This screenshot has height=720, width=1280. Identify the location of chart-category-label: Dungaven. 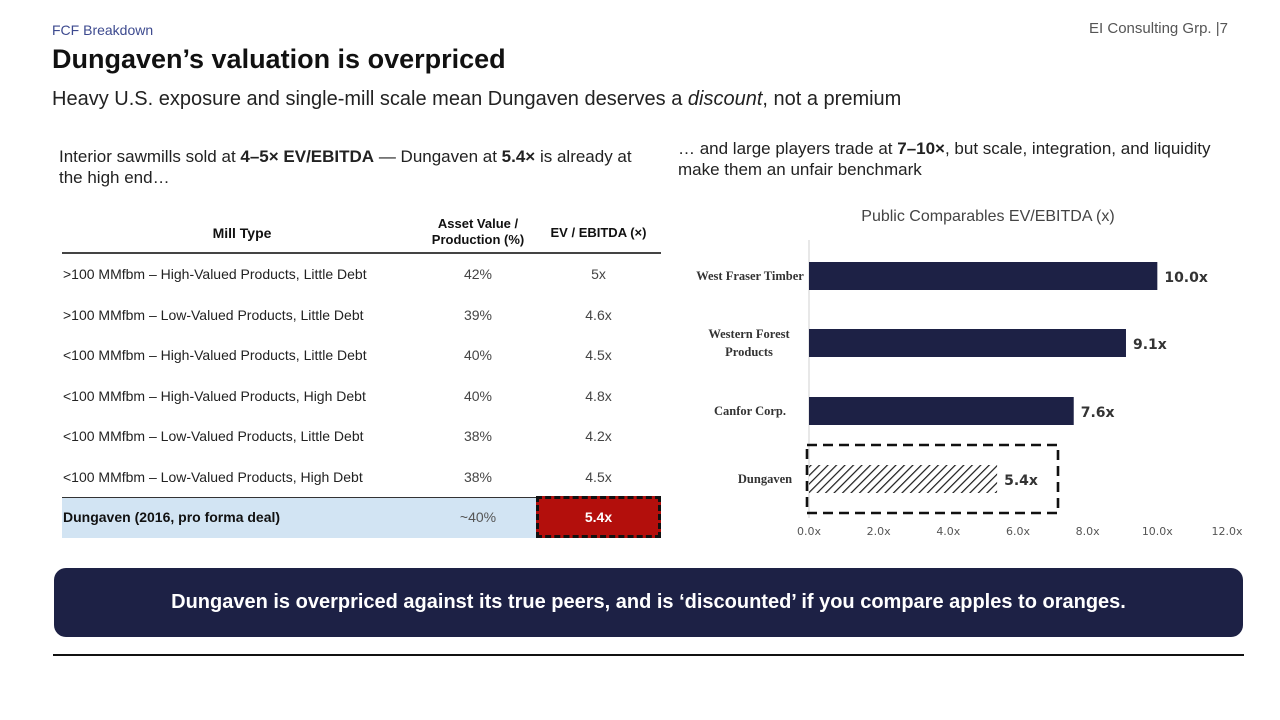
(765, 479).